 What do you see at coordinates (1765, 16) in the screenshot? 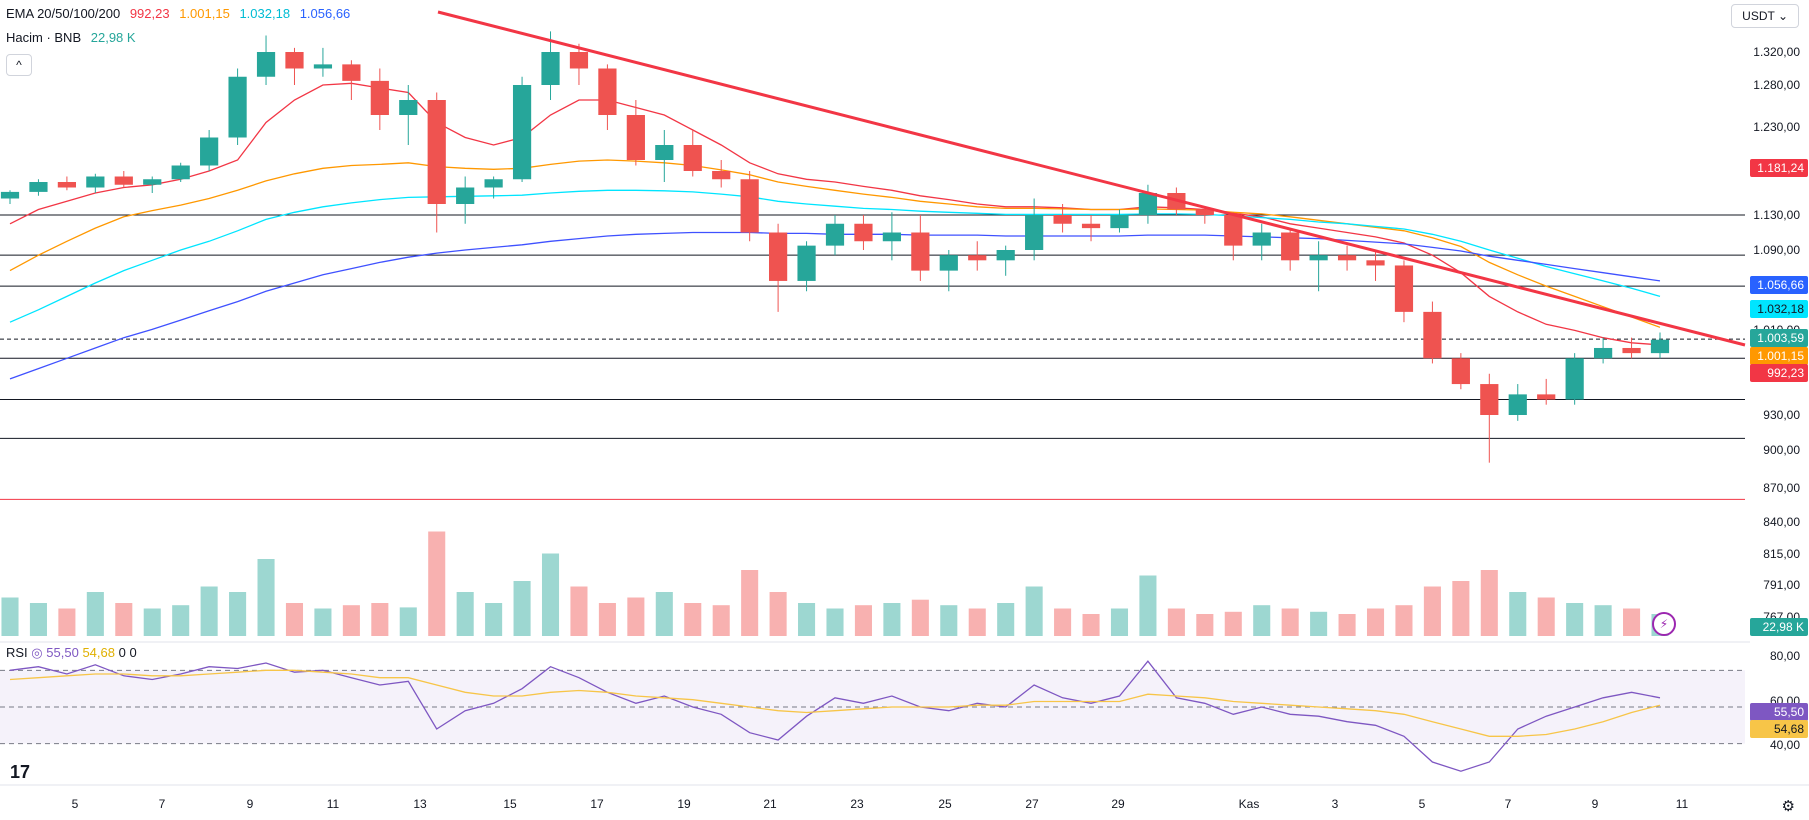
I see `currency-select: USDT ⌄` at bounding box center [1765, 16].